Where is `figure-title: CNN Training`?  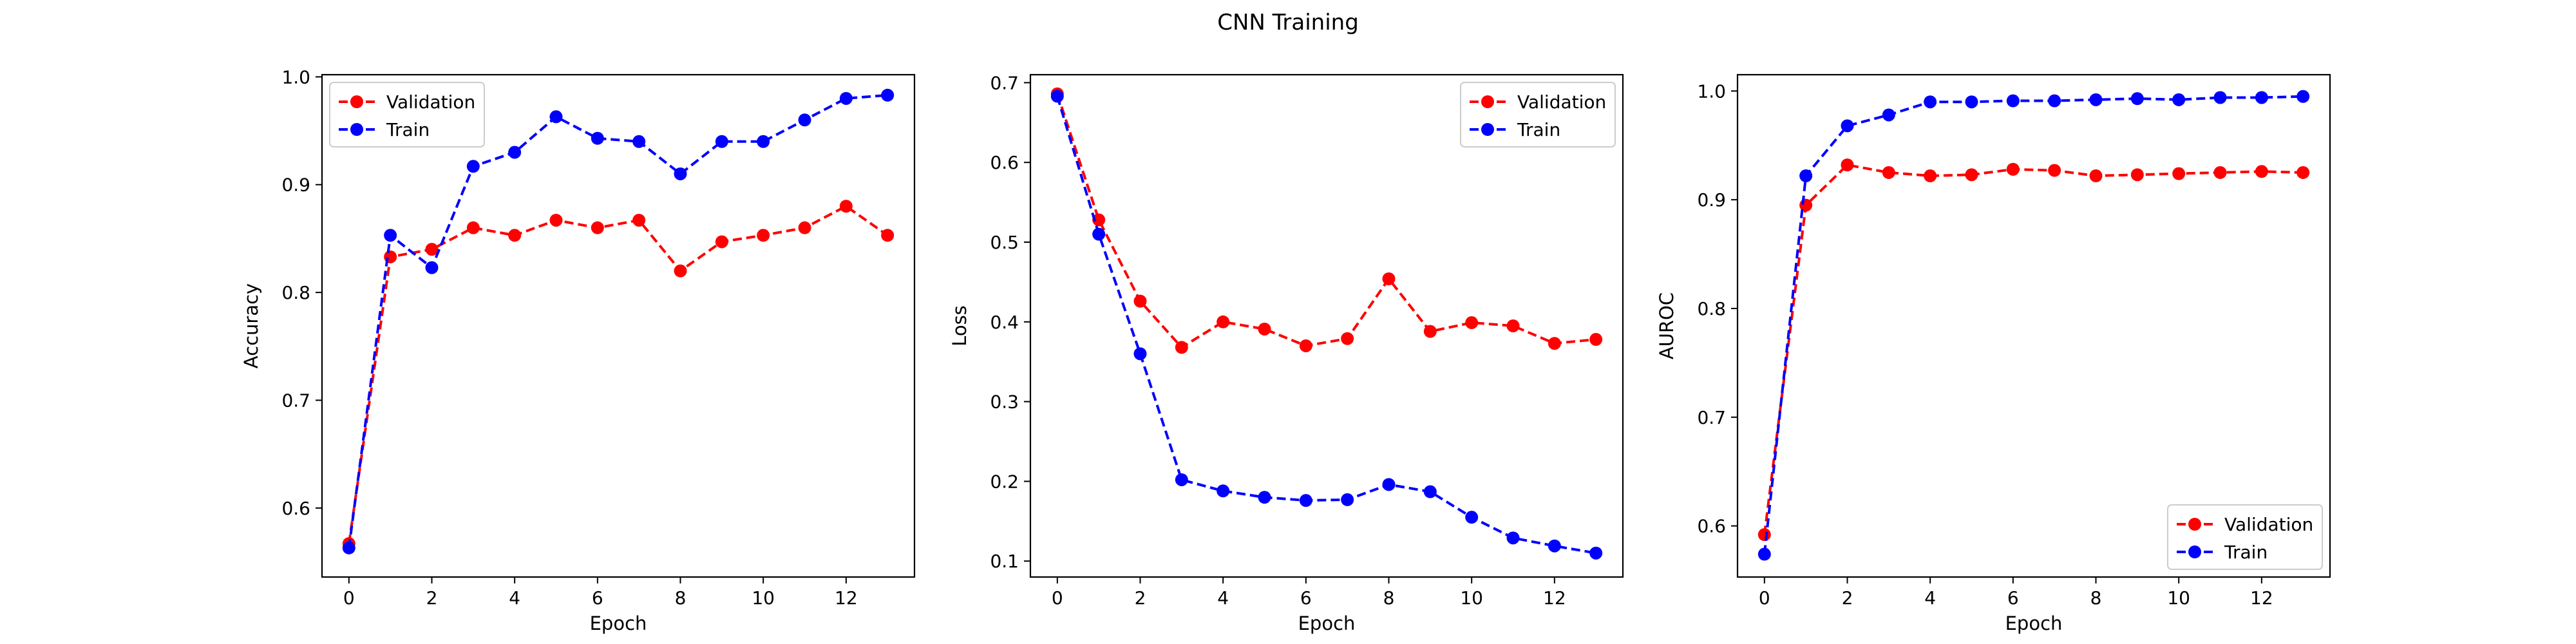 figure-title: CNN Training is located at coordinates (1288, 22).